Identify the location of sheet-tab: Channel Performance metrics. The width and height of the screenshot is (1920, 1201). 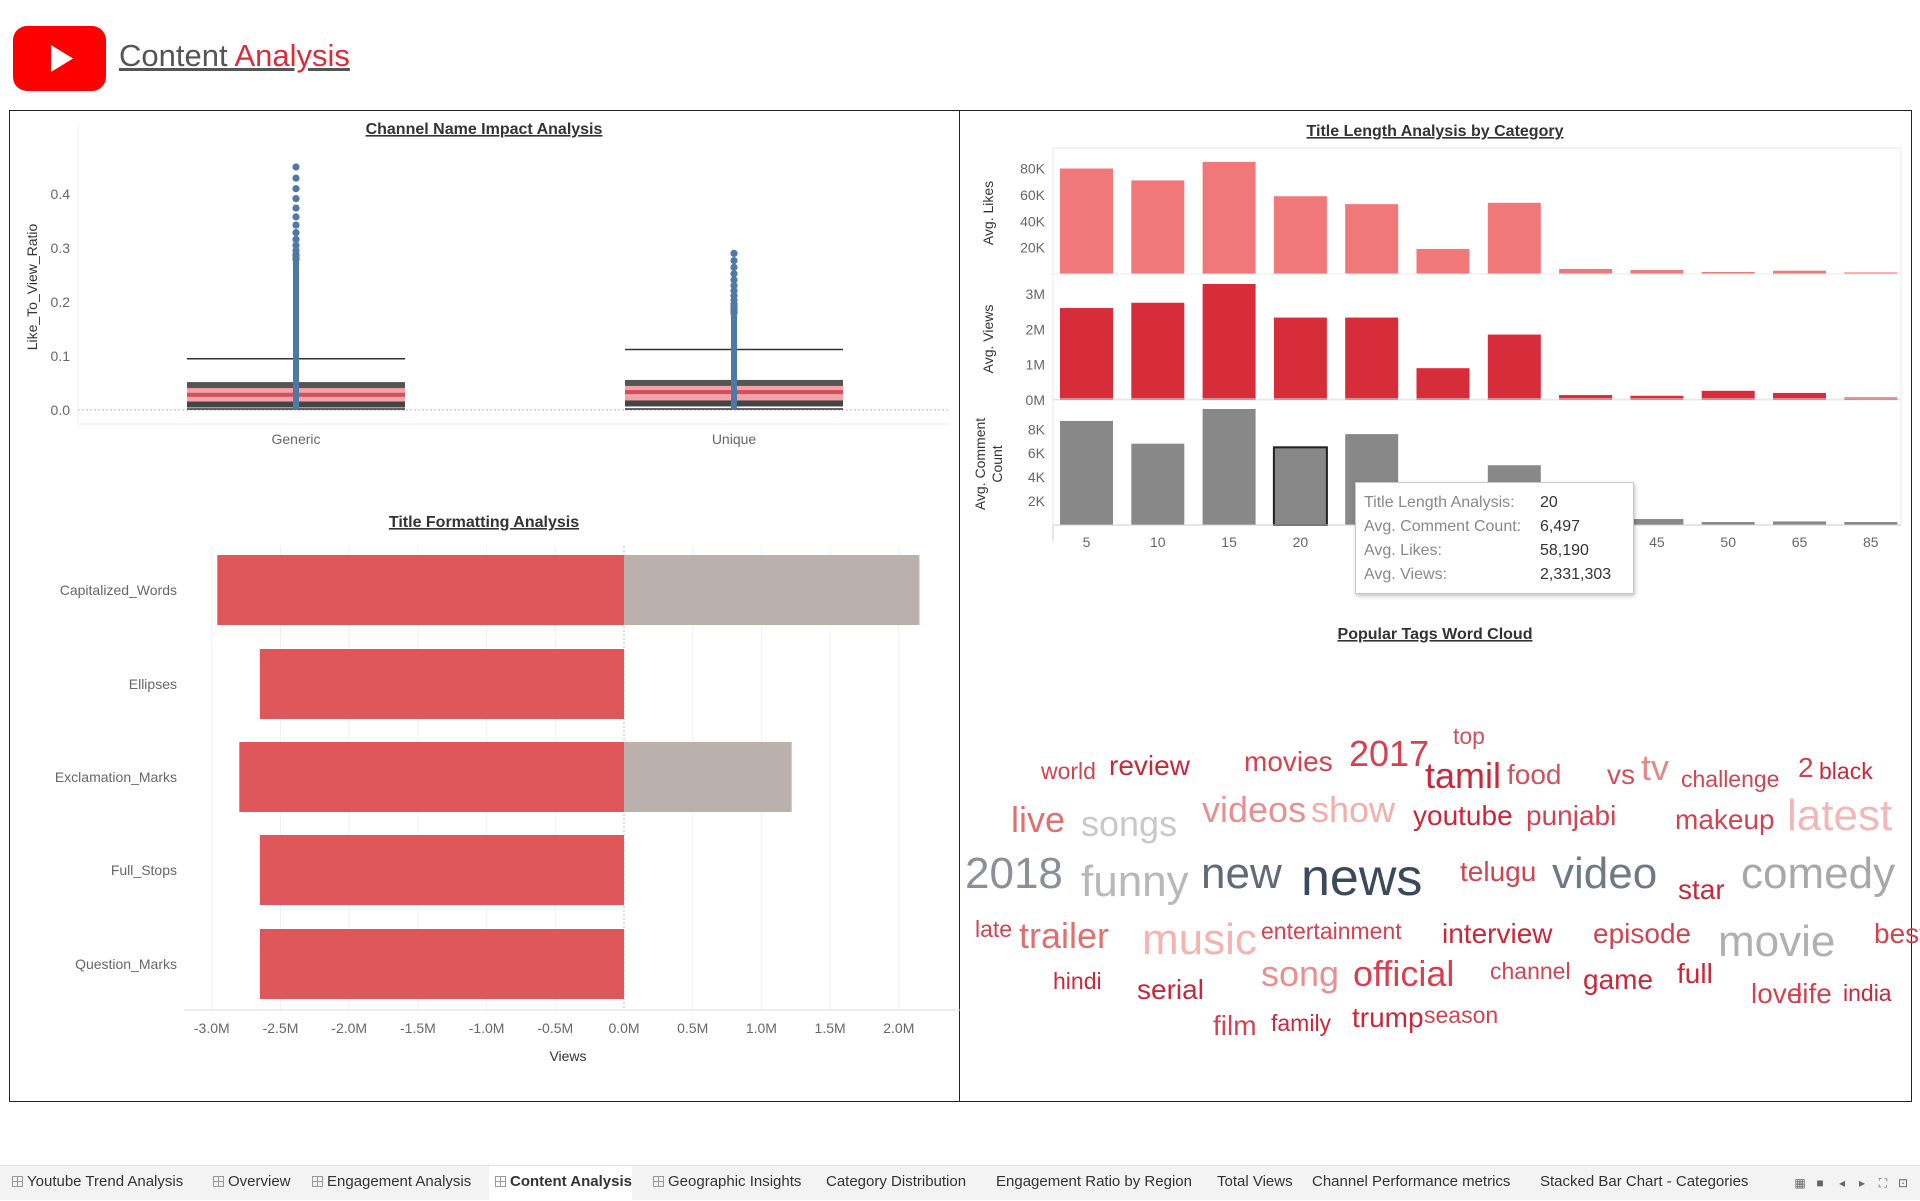
(1408, 1183).